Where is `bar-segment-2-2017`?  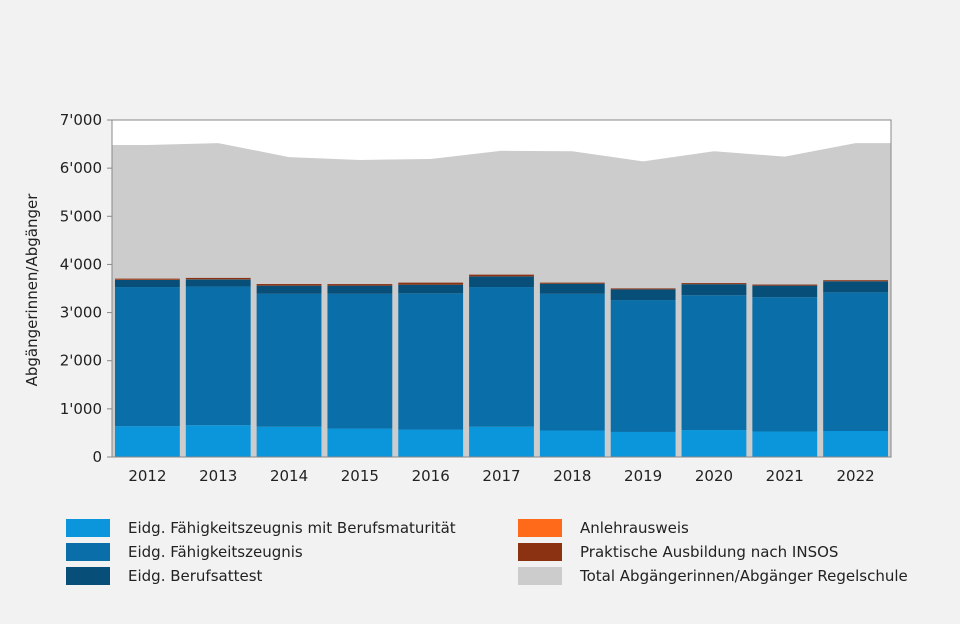 bar-segment-2-2017 is located at coordinates (501, 282).